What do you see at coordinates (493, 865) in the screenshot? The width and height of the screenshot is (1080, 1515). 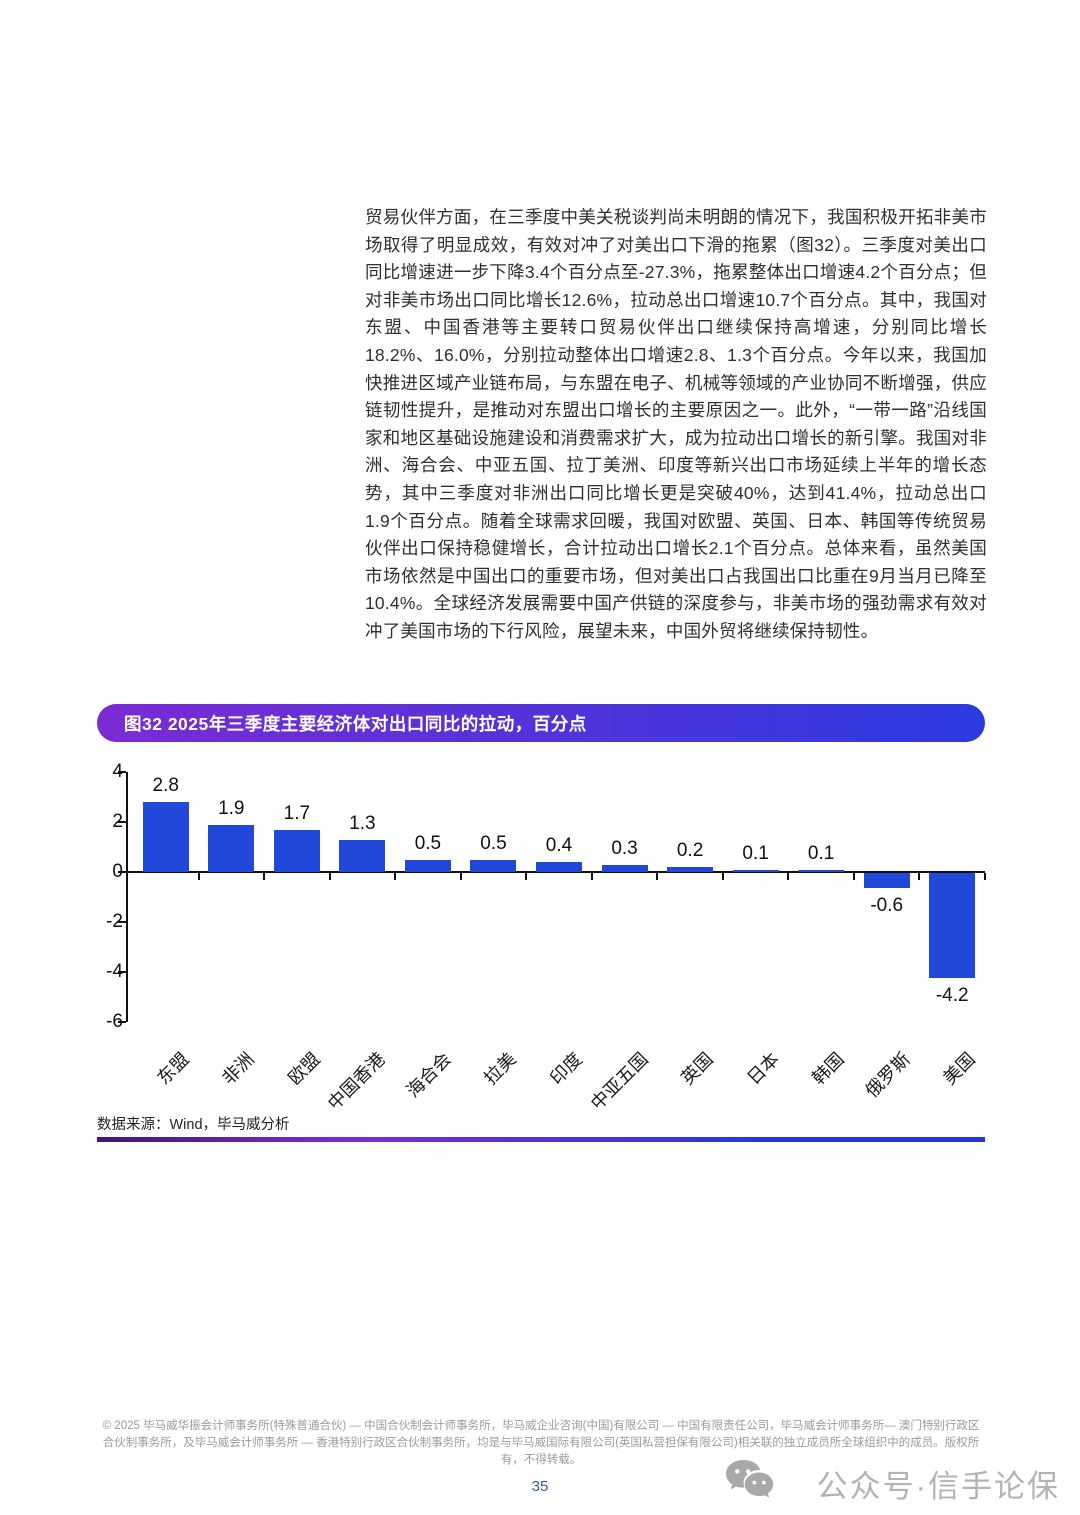 I see `chart-bar-拉美` at bounding box center [493, 865].